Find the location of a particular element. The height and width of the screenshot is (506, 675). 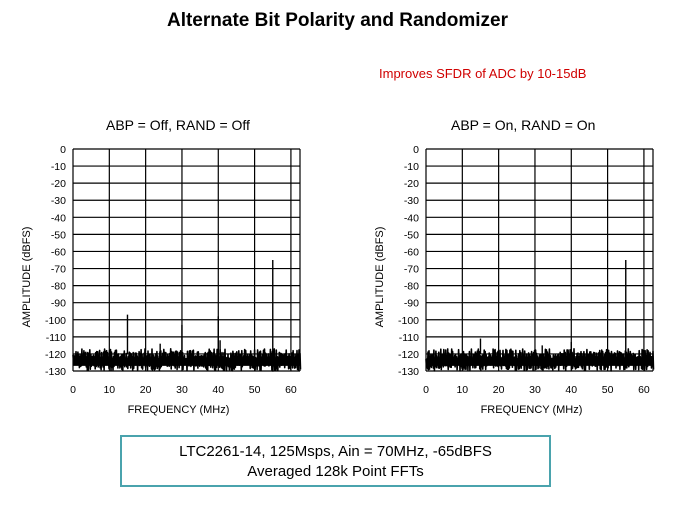

left-chart-title: ABP = Off, RAND = Off is located at coordinates (178, 125).